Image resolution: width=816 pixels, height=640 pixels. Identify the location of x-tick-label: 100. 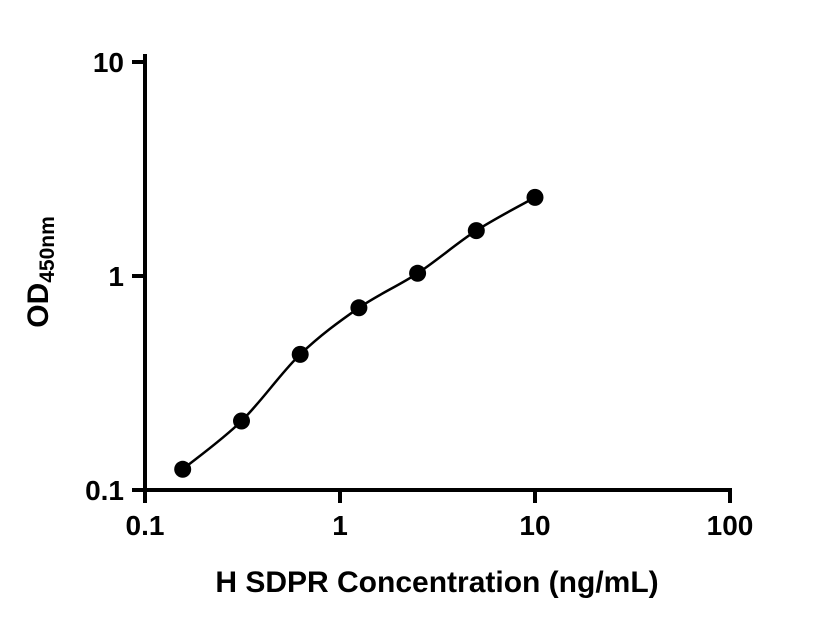
(730, 525).